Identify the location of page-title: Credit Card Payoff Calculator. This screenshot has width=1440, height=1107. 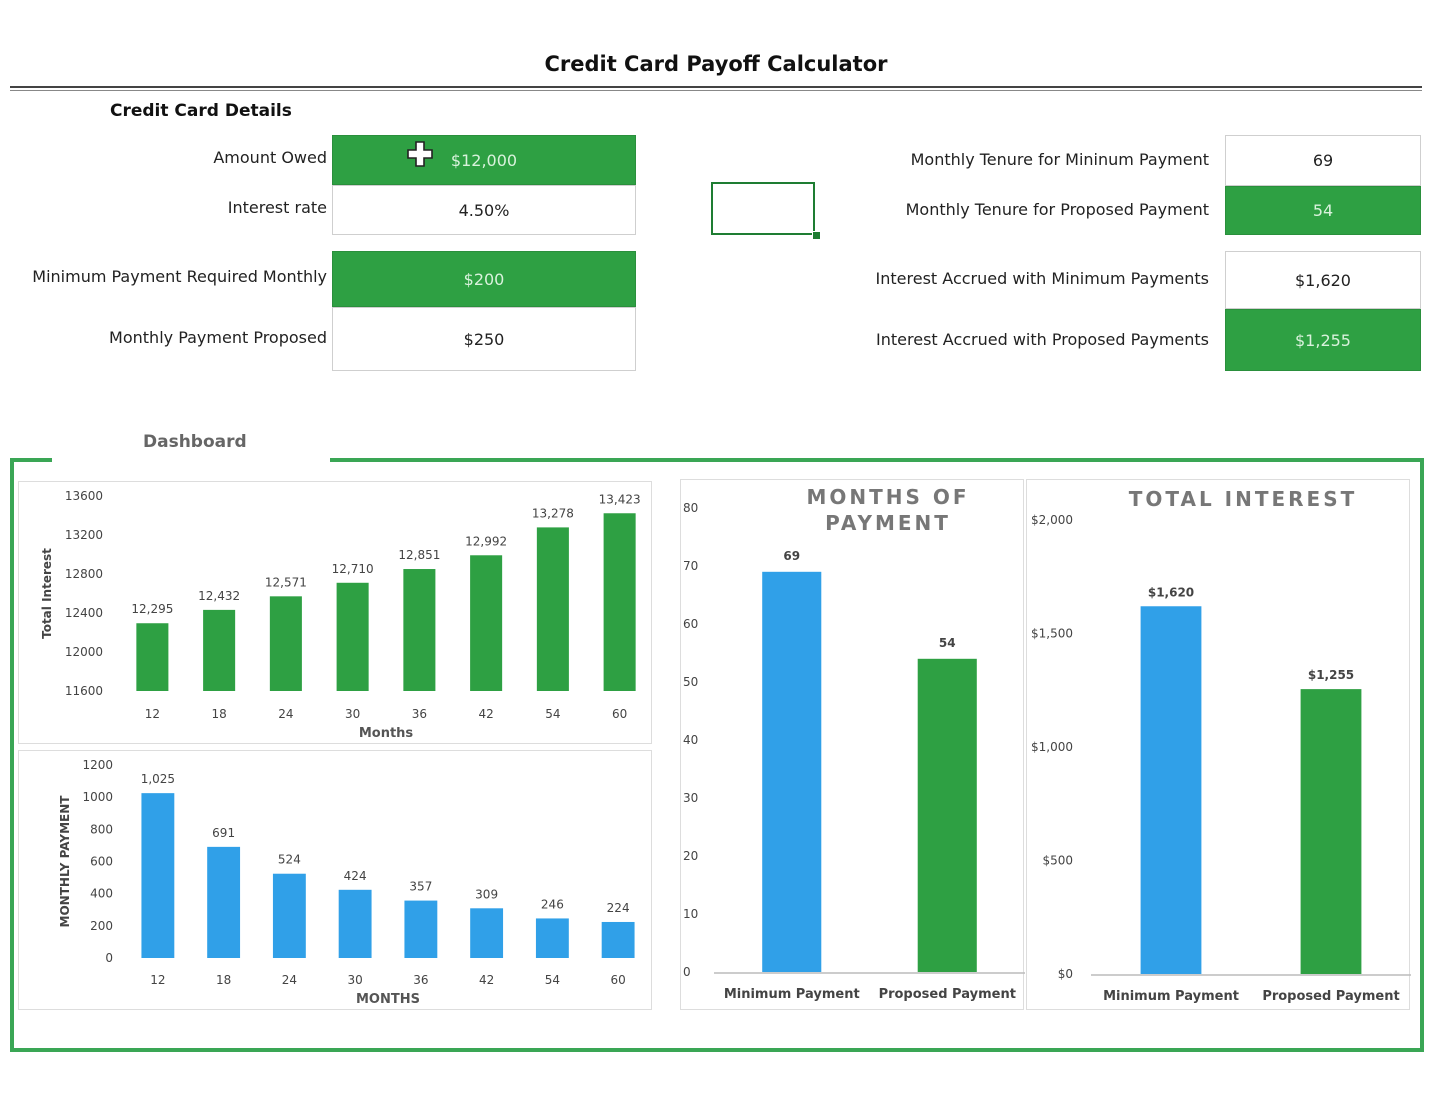
(716, 64).